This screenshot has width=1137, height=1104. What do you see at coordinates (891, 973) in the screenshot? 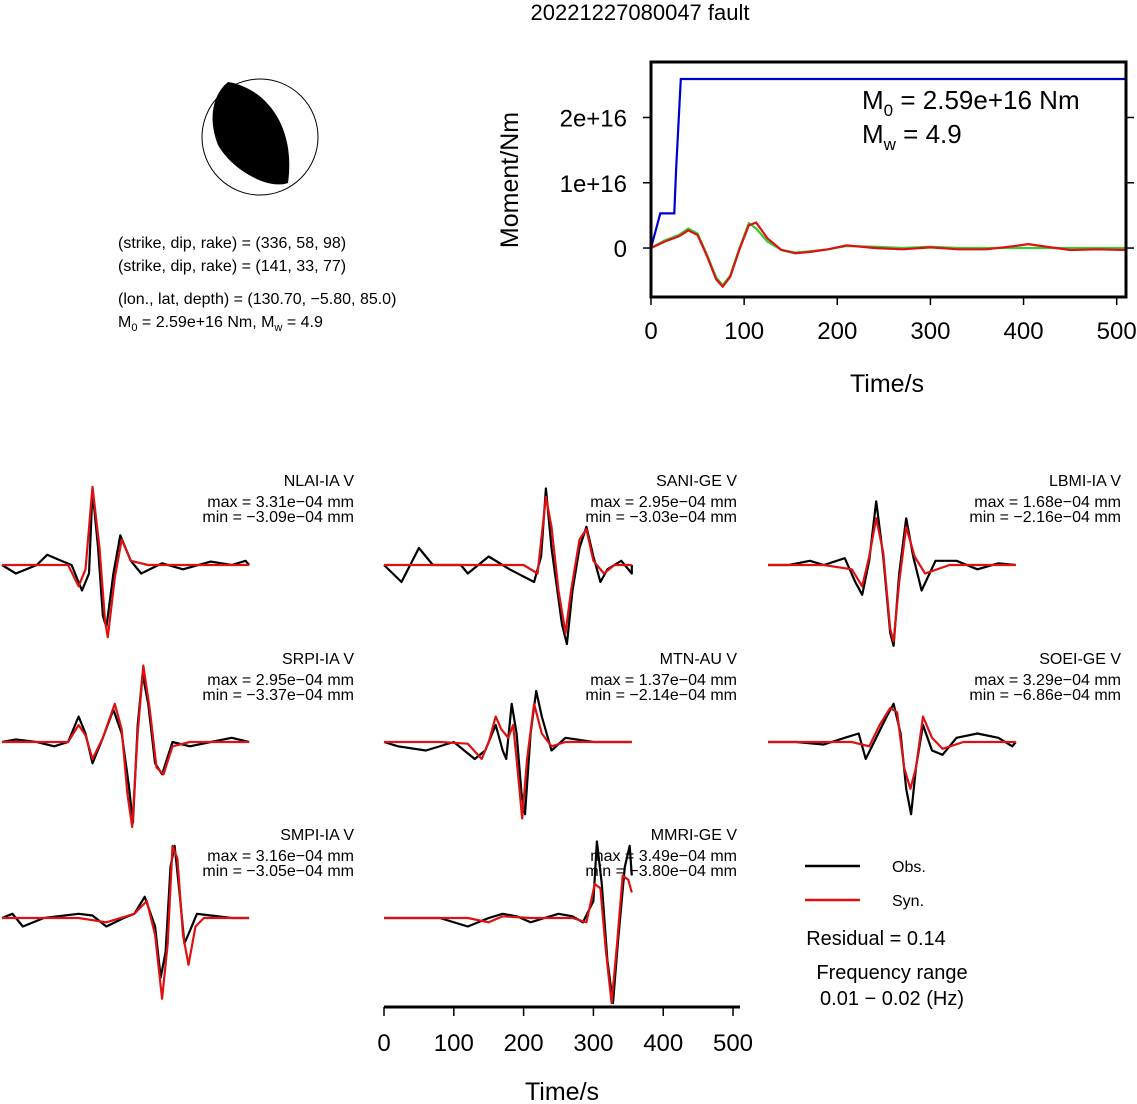
I see `frequency-title: Frequency range` at bounding box center [891, 973].